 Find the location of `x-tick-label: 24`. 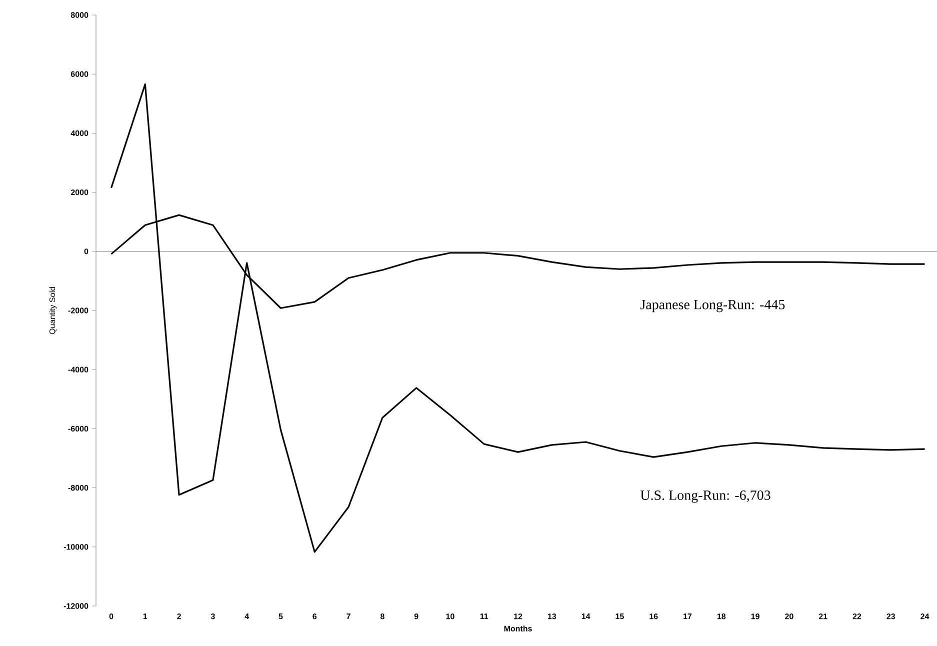

x-tick-label: 24 is located at coordinates (925, 617).